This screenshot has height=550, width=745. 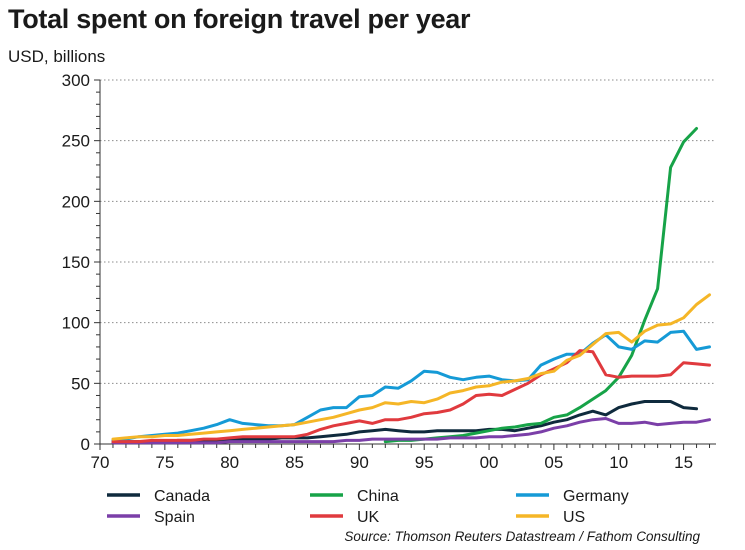 What do you see at coordinates (100, 462) in the screenshot?
I see `x-tick-label: 70` at bounding box center [100, 462].